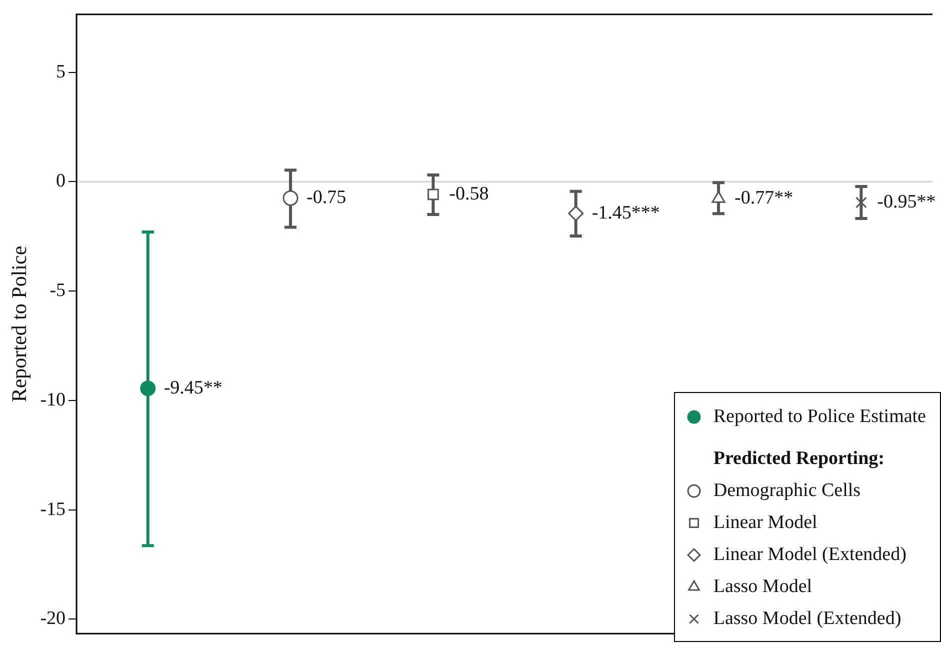  Describe the element at coordinates (469, 193) in the screenshot. I see `data-label: -0.58` at that location.